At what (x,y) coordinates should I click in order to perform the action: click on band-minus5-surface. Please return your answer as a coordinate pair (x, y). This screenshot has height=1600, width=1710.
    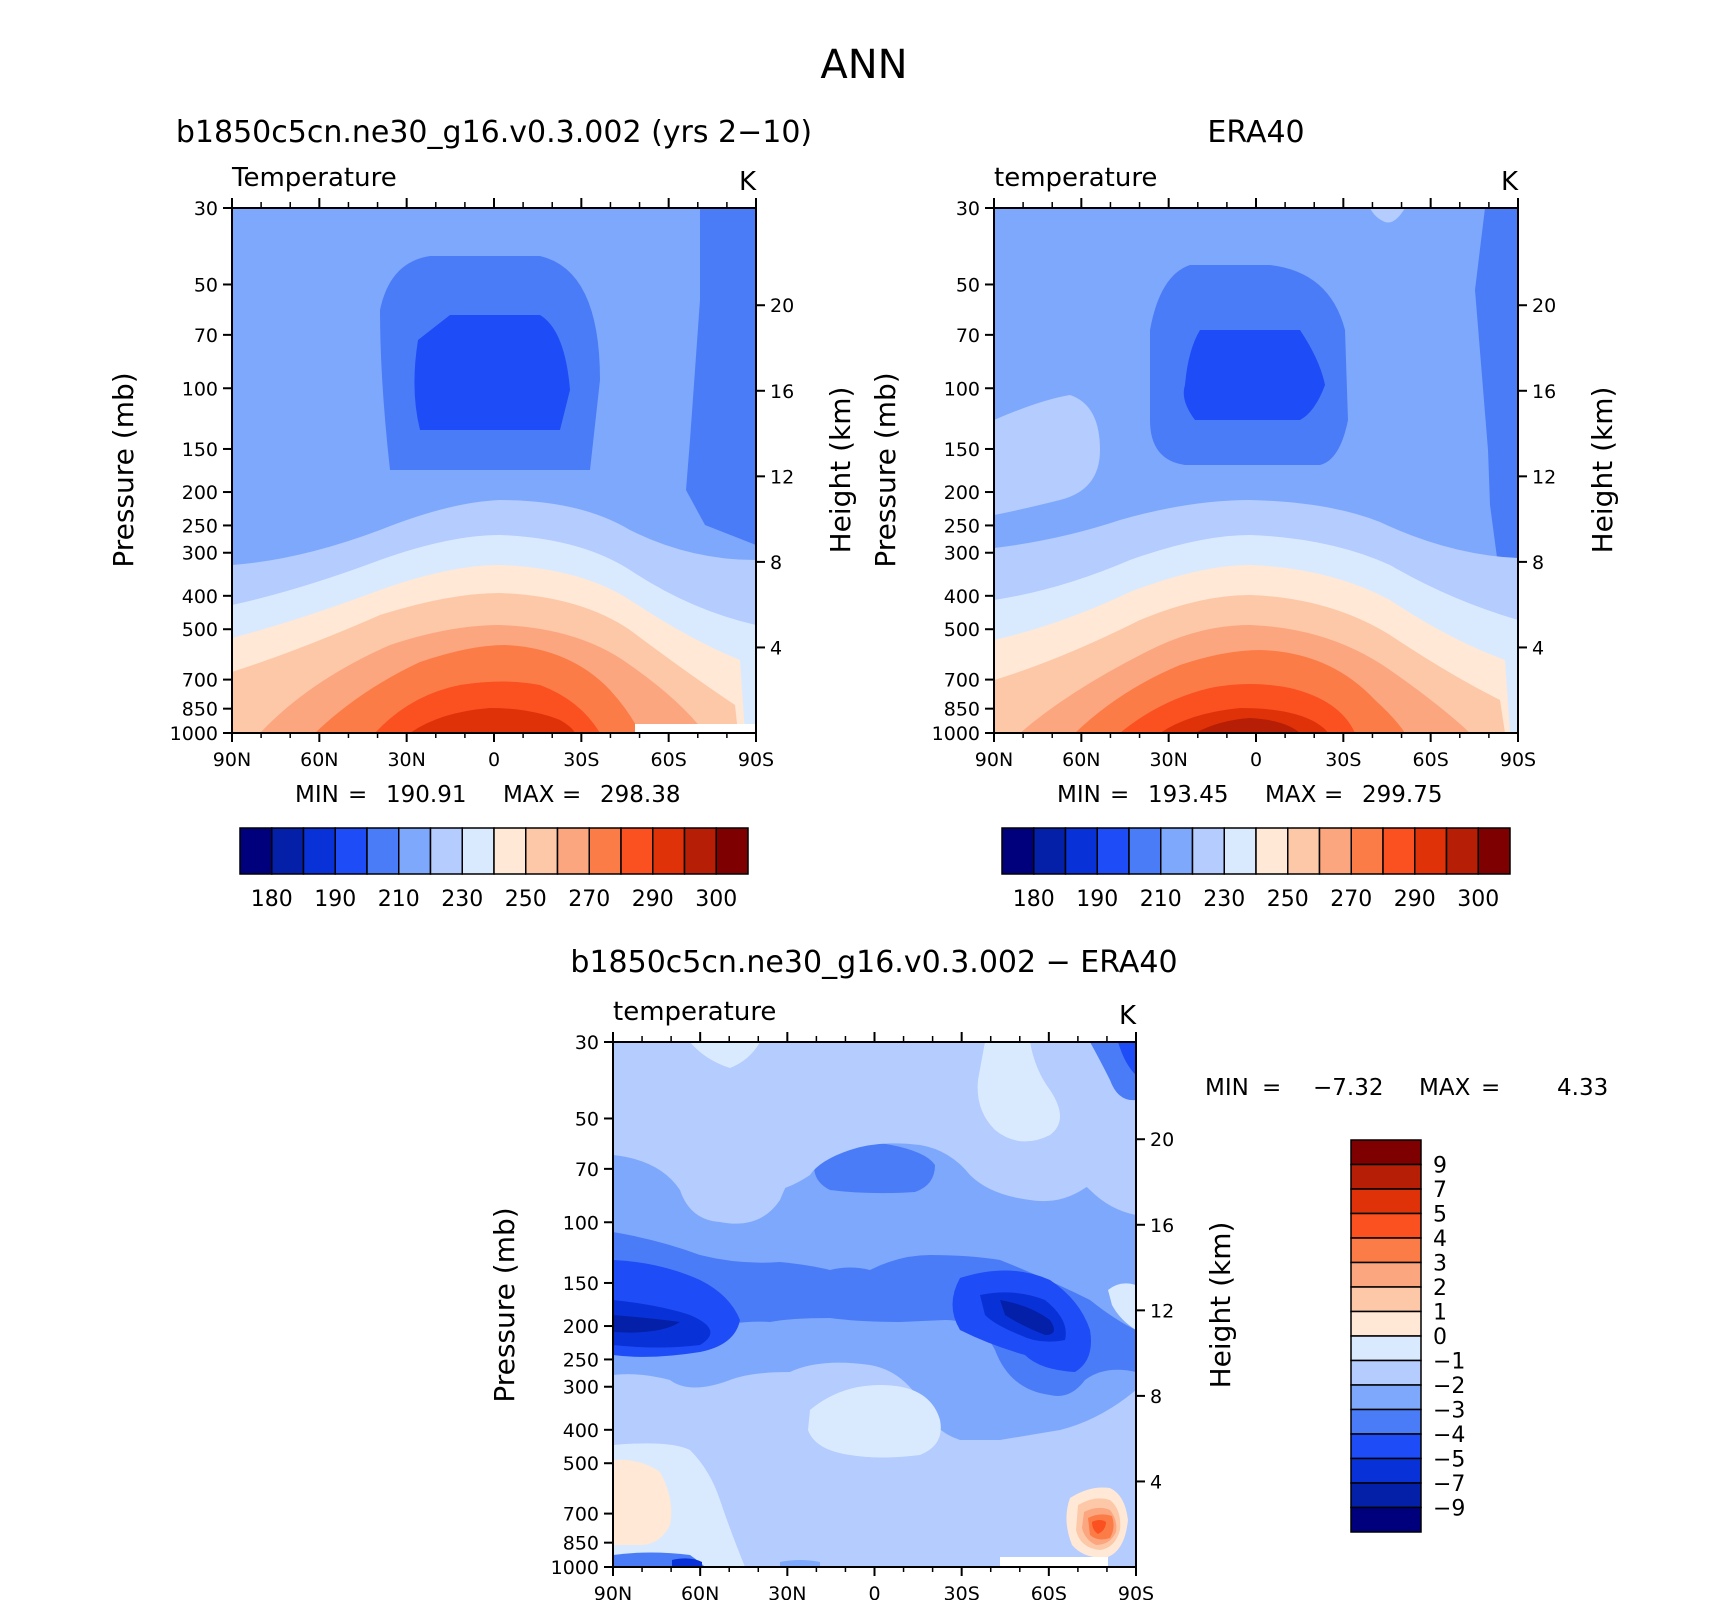
    Looking at the image, I should click on (687, 1562).